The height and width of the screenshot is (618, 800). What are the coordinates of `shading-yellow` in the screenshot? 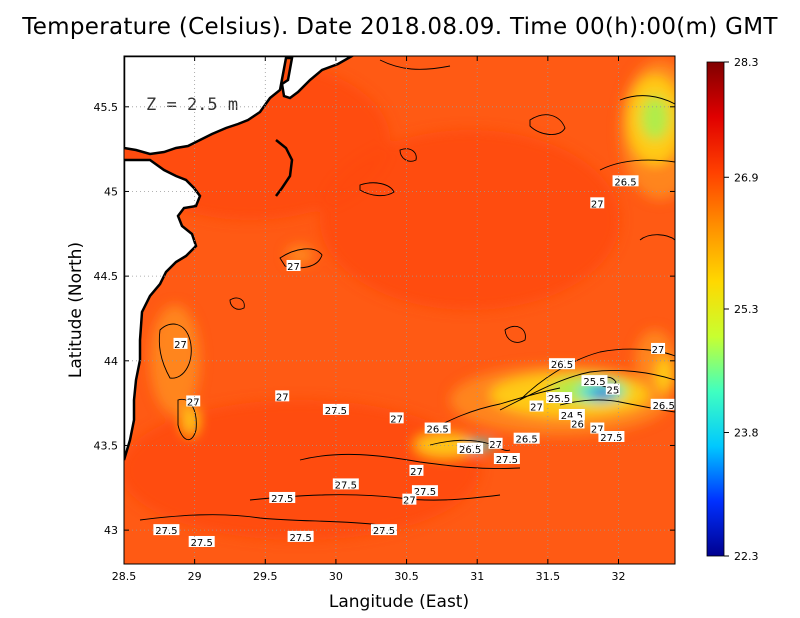 It's located at (190, 420).